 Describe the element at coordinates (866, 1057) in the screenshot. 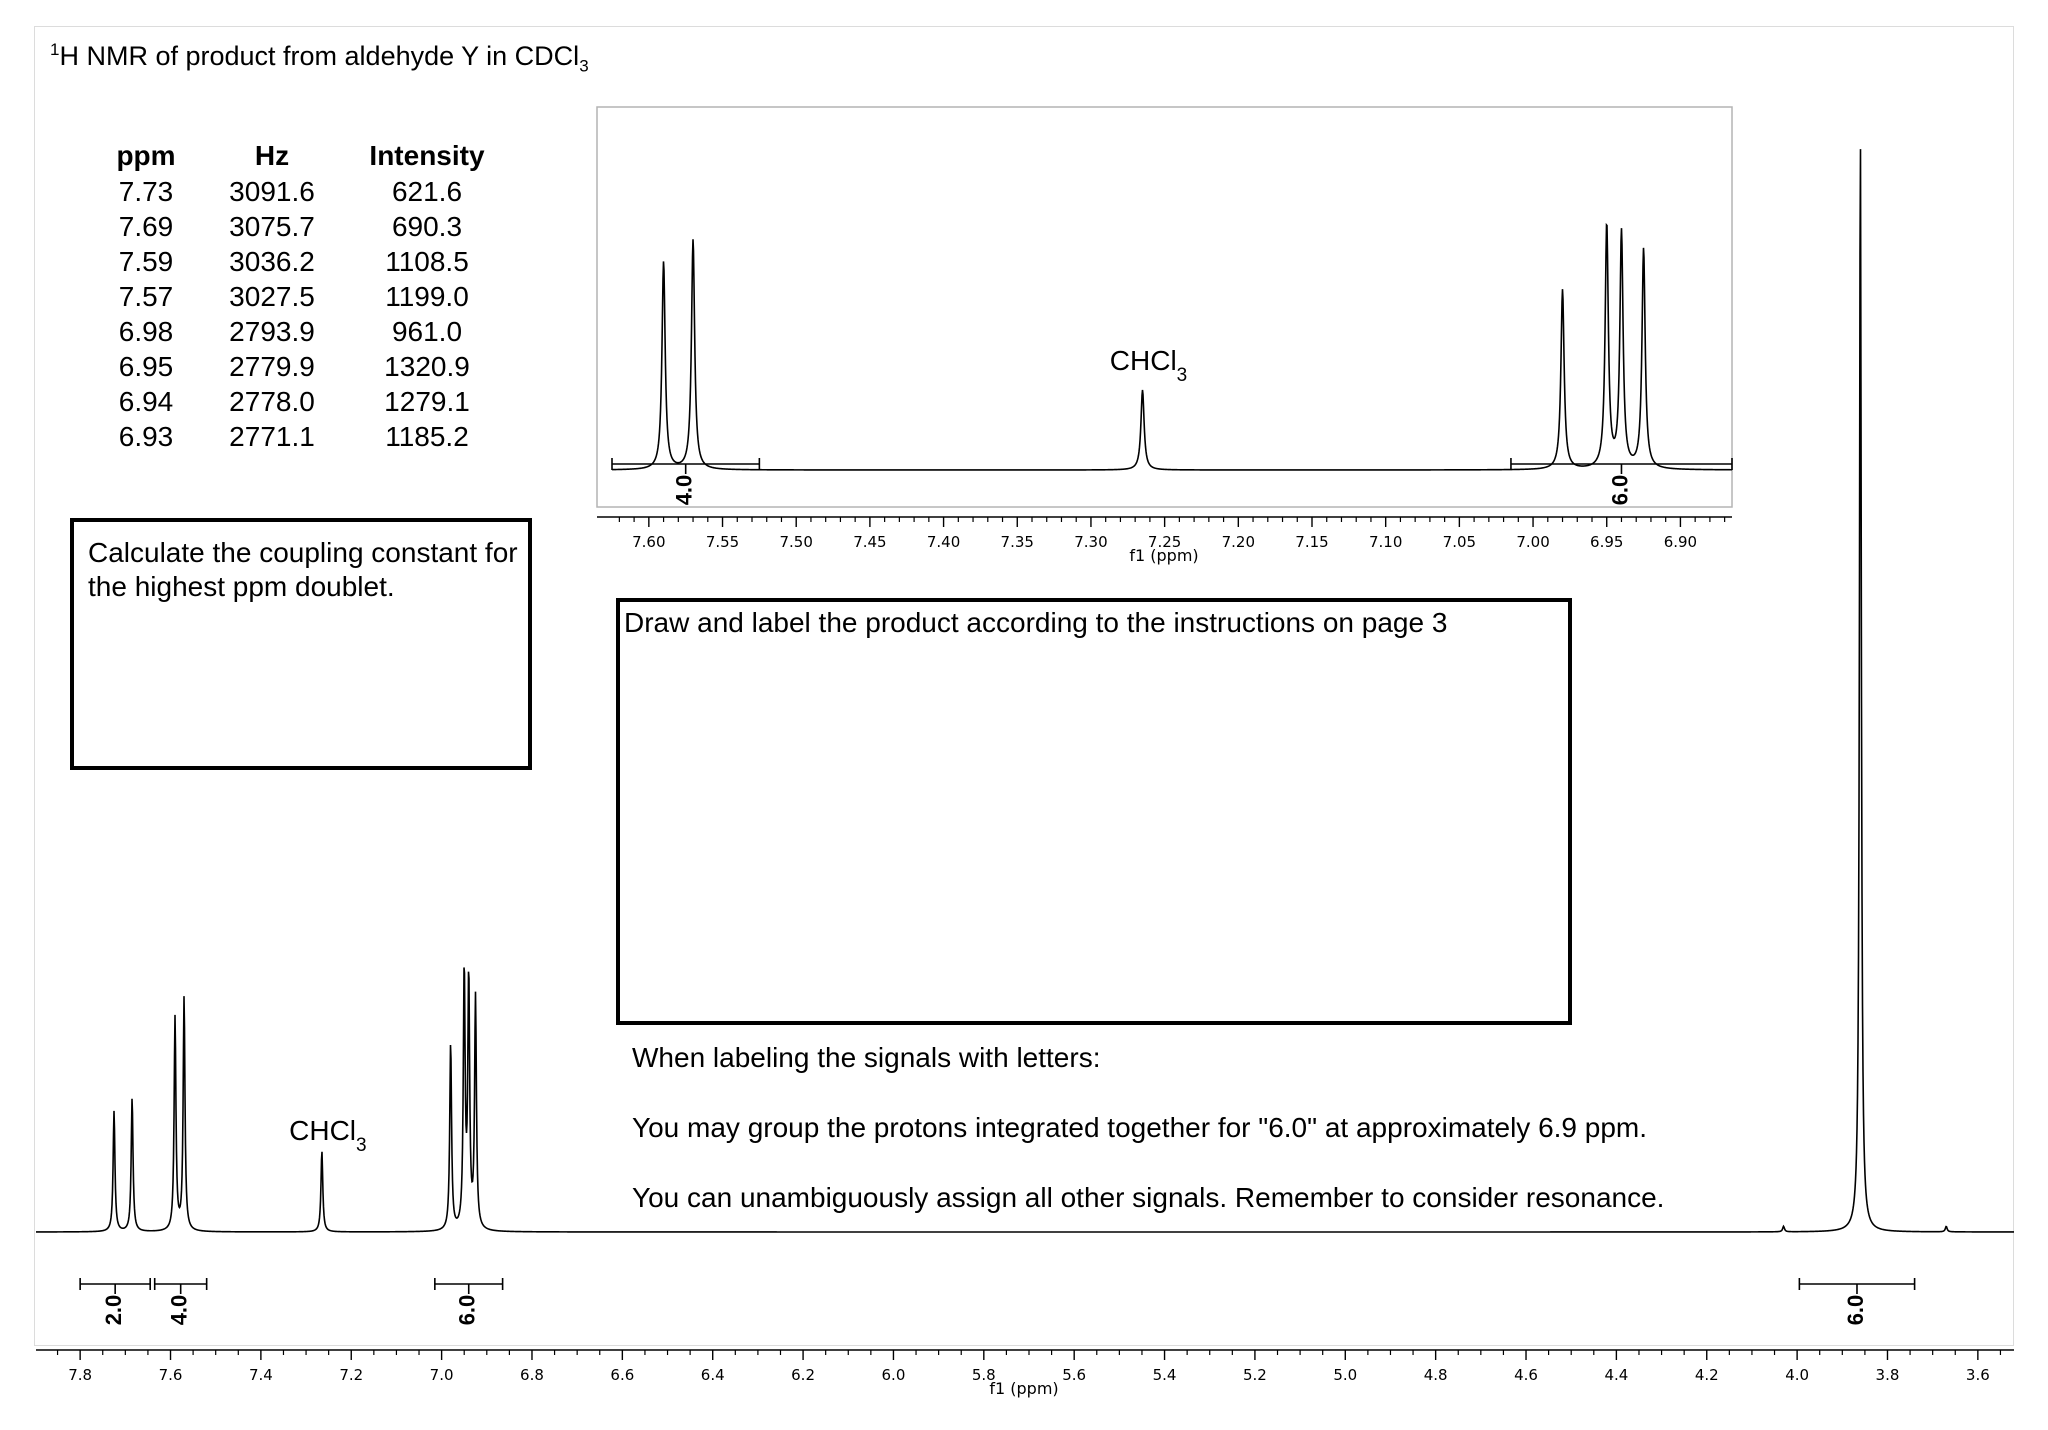

I see `labeling-note-heading: When labeling the signals with letters:` at that location.